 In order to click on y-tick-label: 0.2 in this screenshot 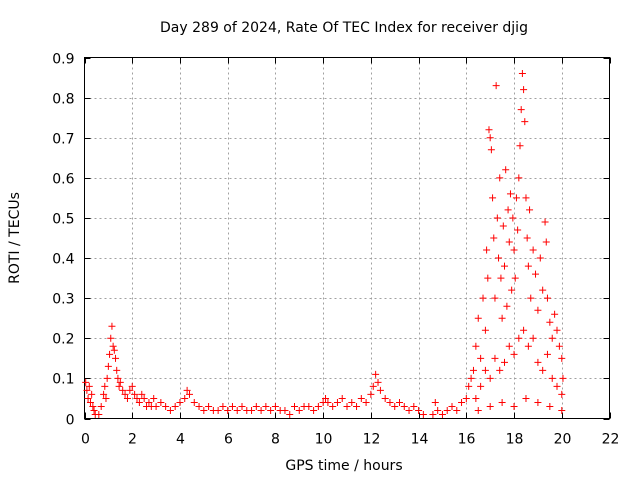, I will do `click(63, 340)`.